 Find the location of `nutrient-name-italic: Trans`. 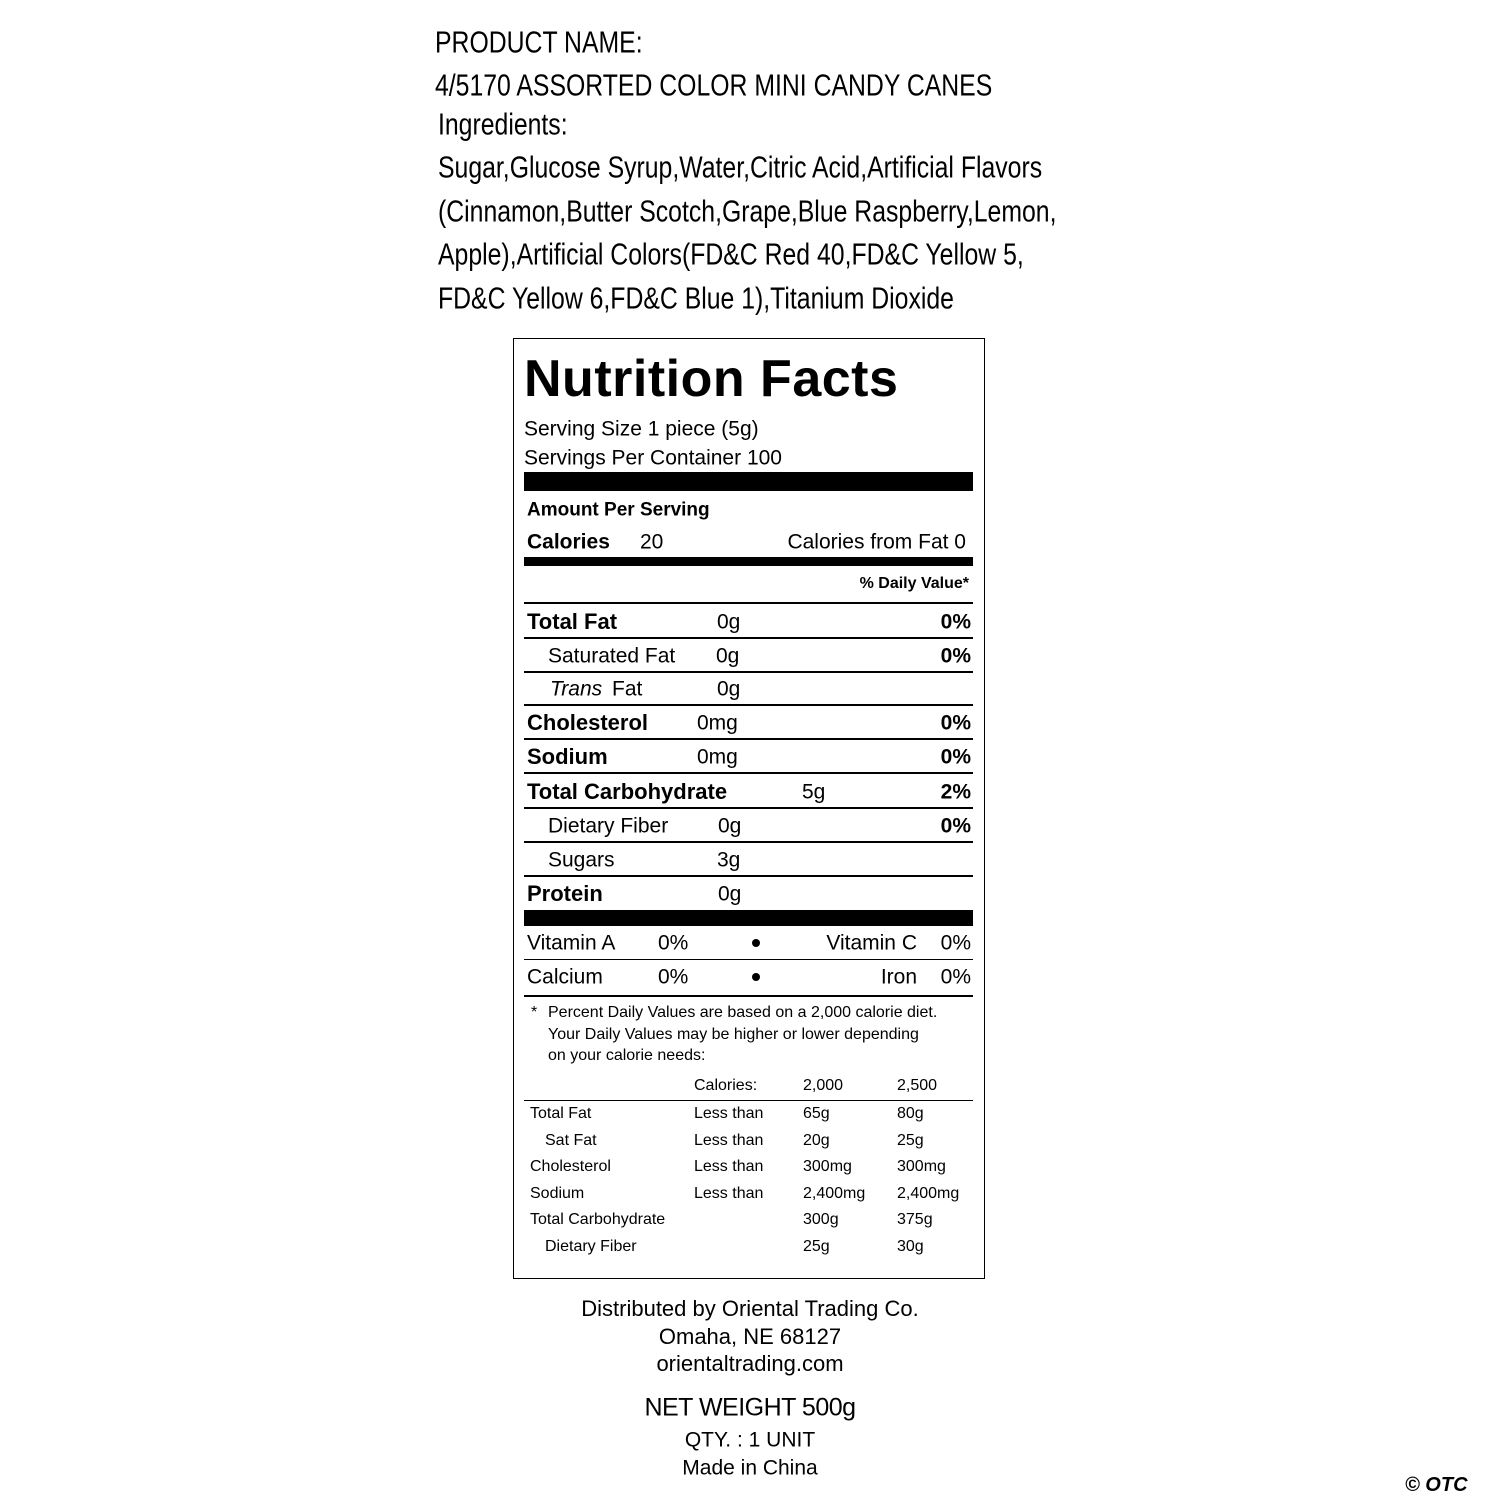

nutrient-name-italic: Trans is located at coordinates (576, 689).